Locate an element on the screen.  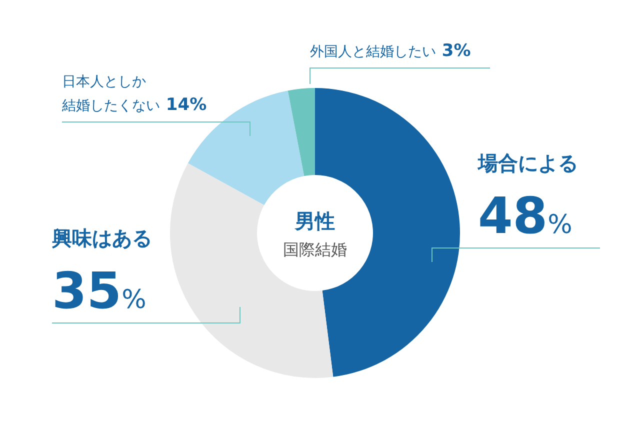
slice-label: 場合による is located at coordinates (527, 163).